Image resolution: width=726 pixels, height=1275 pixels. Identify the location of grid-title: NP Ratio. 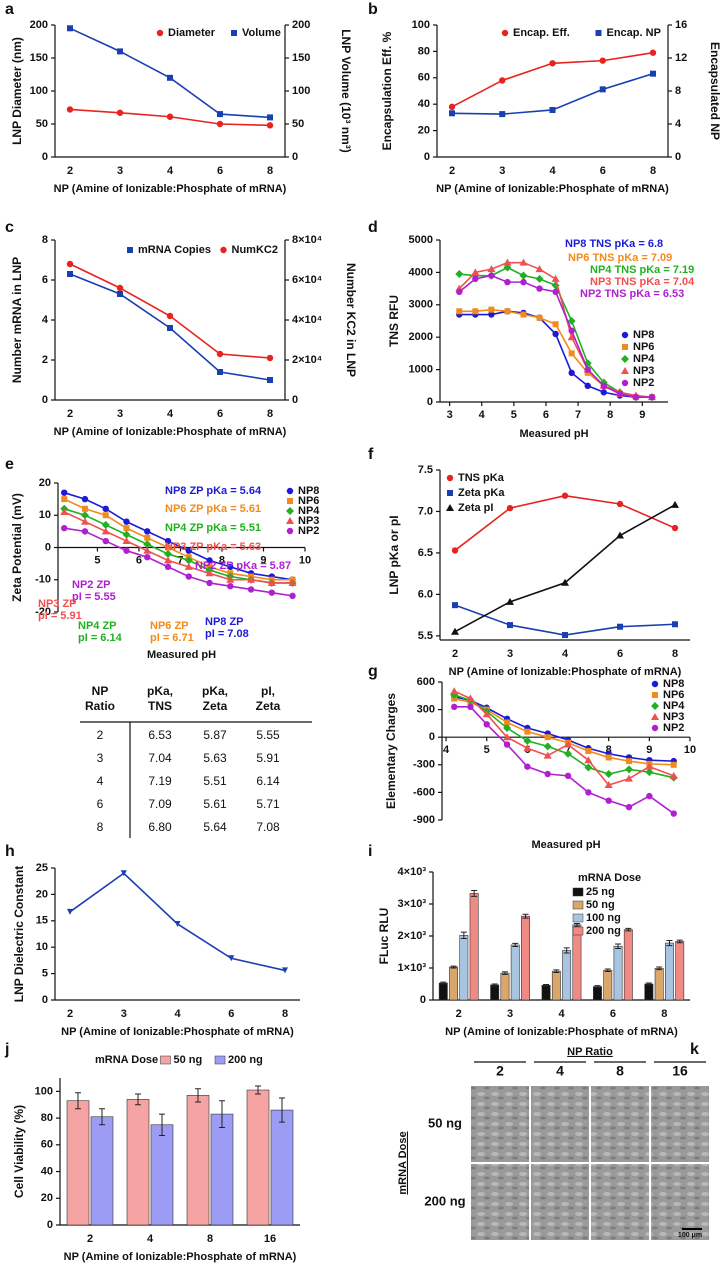
(590, 1052).